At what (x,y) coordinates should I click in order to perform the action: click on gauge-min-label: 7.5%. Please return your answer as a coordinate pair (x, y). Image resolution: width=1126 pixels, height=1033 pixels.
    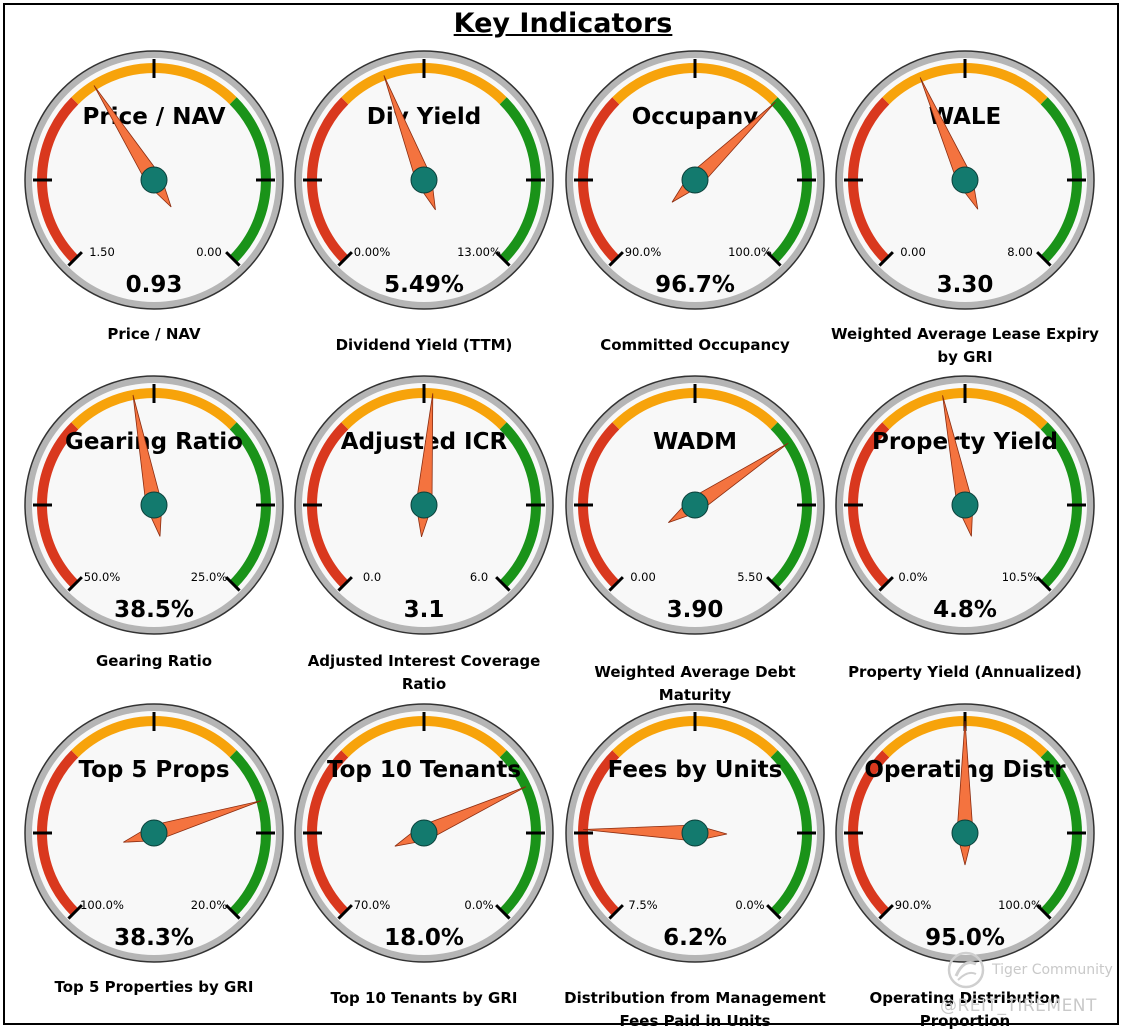
    Looking at the image, I should click on (642, 905).